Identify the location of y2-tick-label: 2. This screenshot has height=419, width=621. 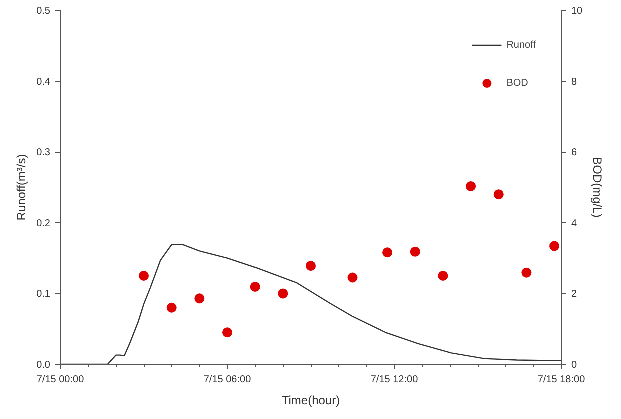
(575, 294).